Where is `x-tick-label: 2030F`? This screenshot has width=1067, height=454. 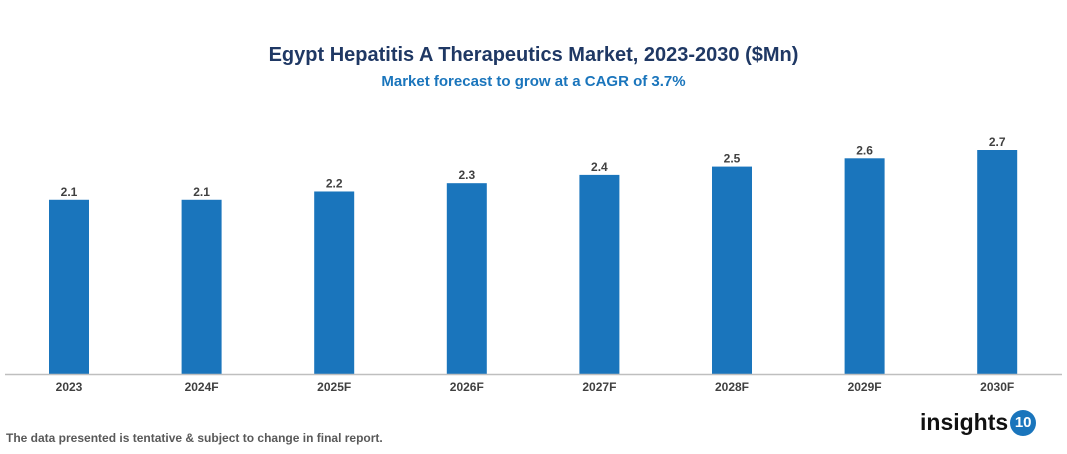 x-tick-label: 2030F is located at coordinates (997, 387).